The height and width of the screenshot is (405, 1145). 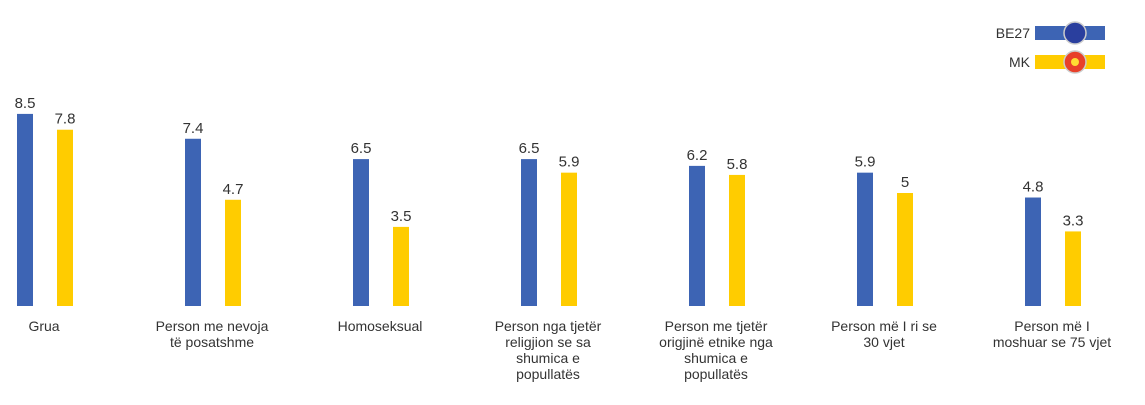 I want to click on x-tick-label: Person më I ri se 30 vjet, so click(x=884, y=334).